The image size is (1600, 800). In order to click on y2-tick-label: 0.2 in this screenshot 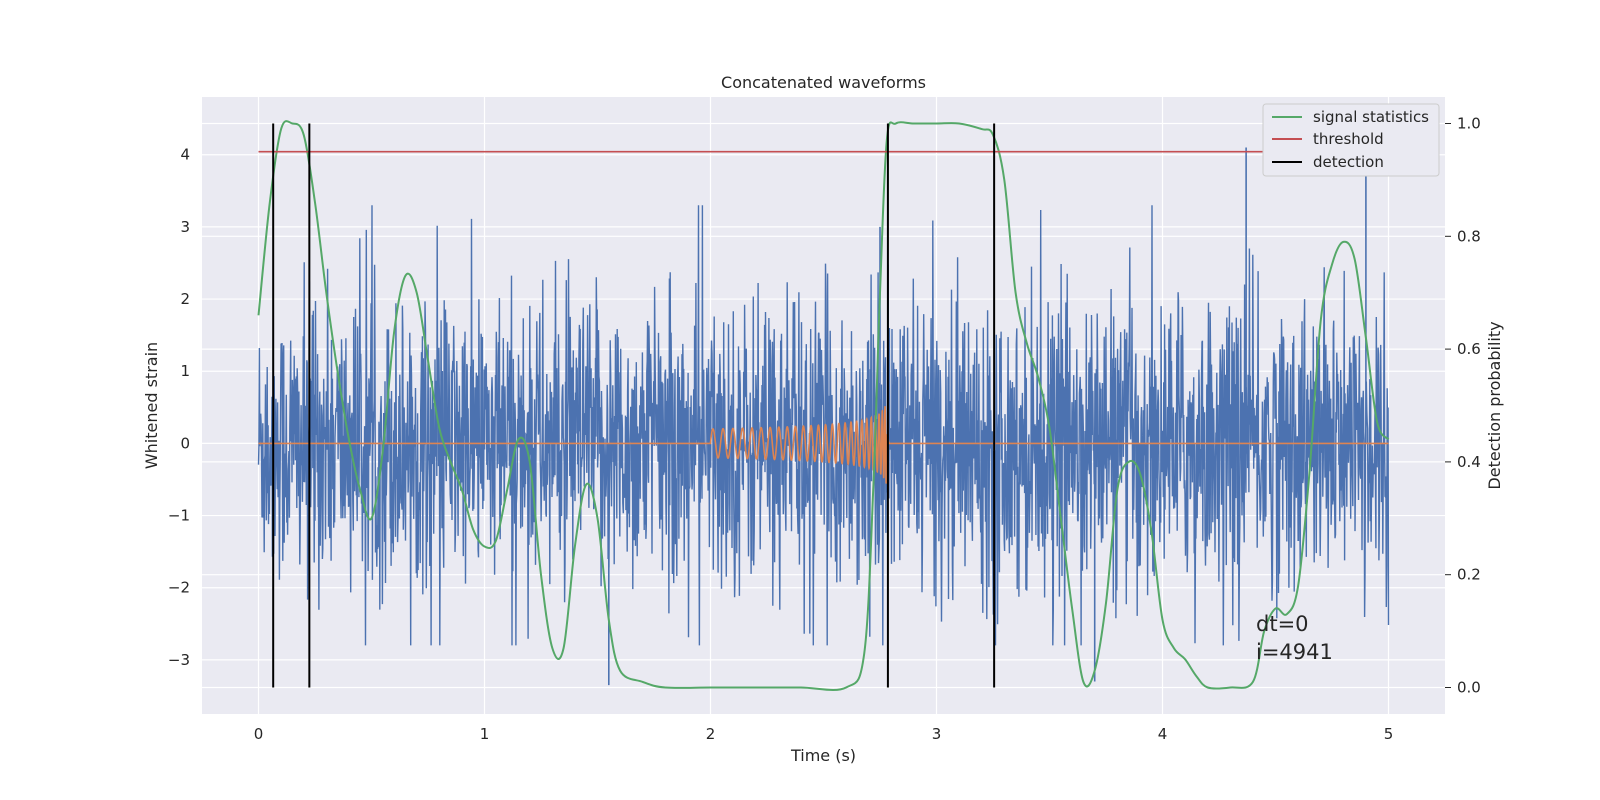, I will do `click(1469, 575)`.